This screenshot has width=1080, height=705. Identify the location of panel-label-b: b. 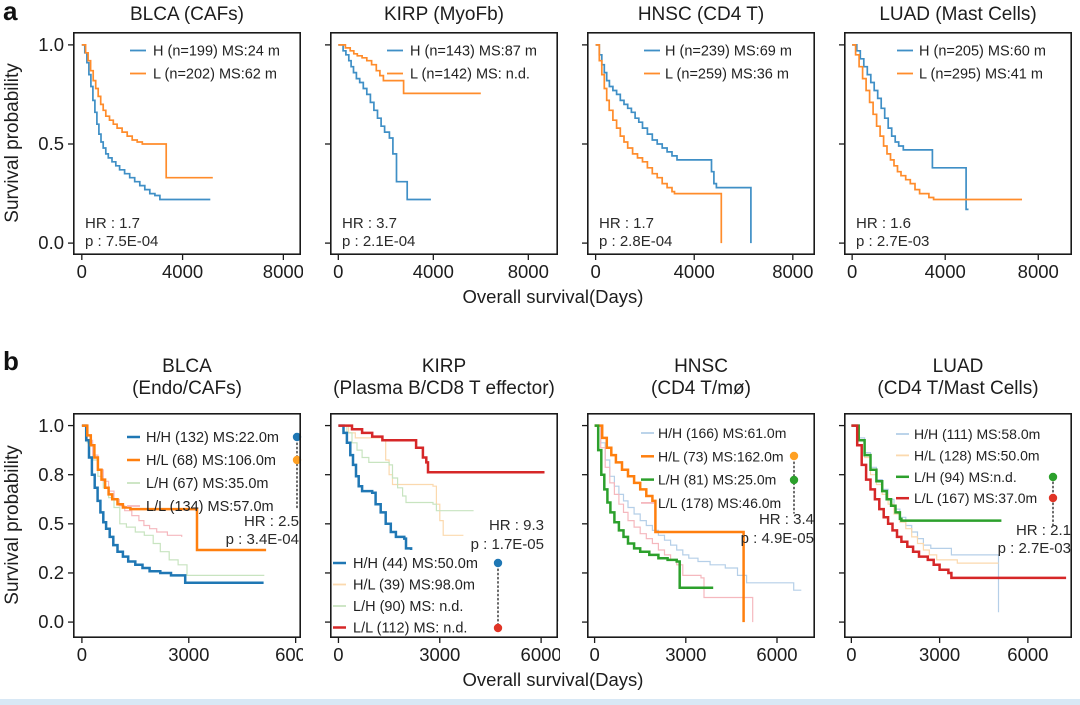
(11, 361).